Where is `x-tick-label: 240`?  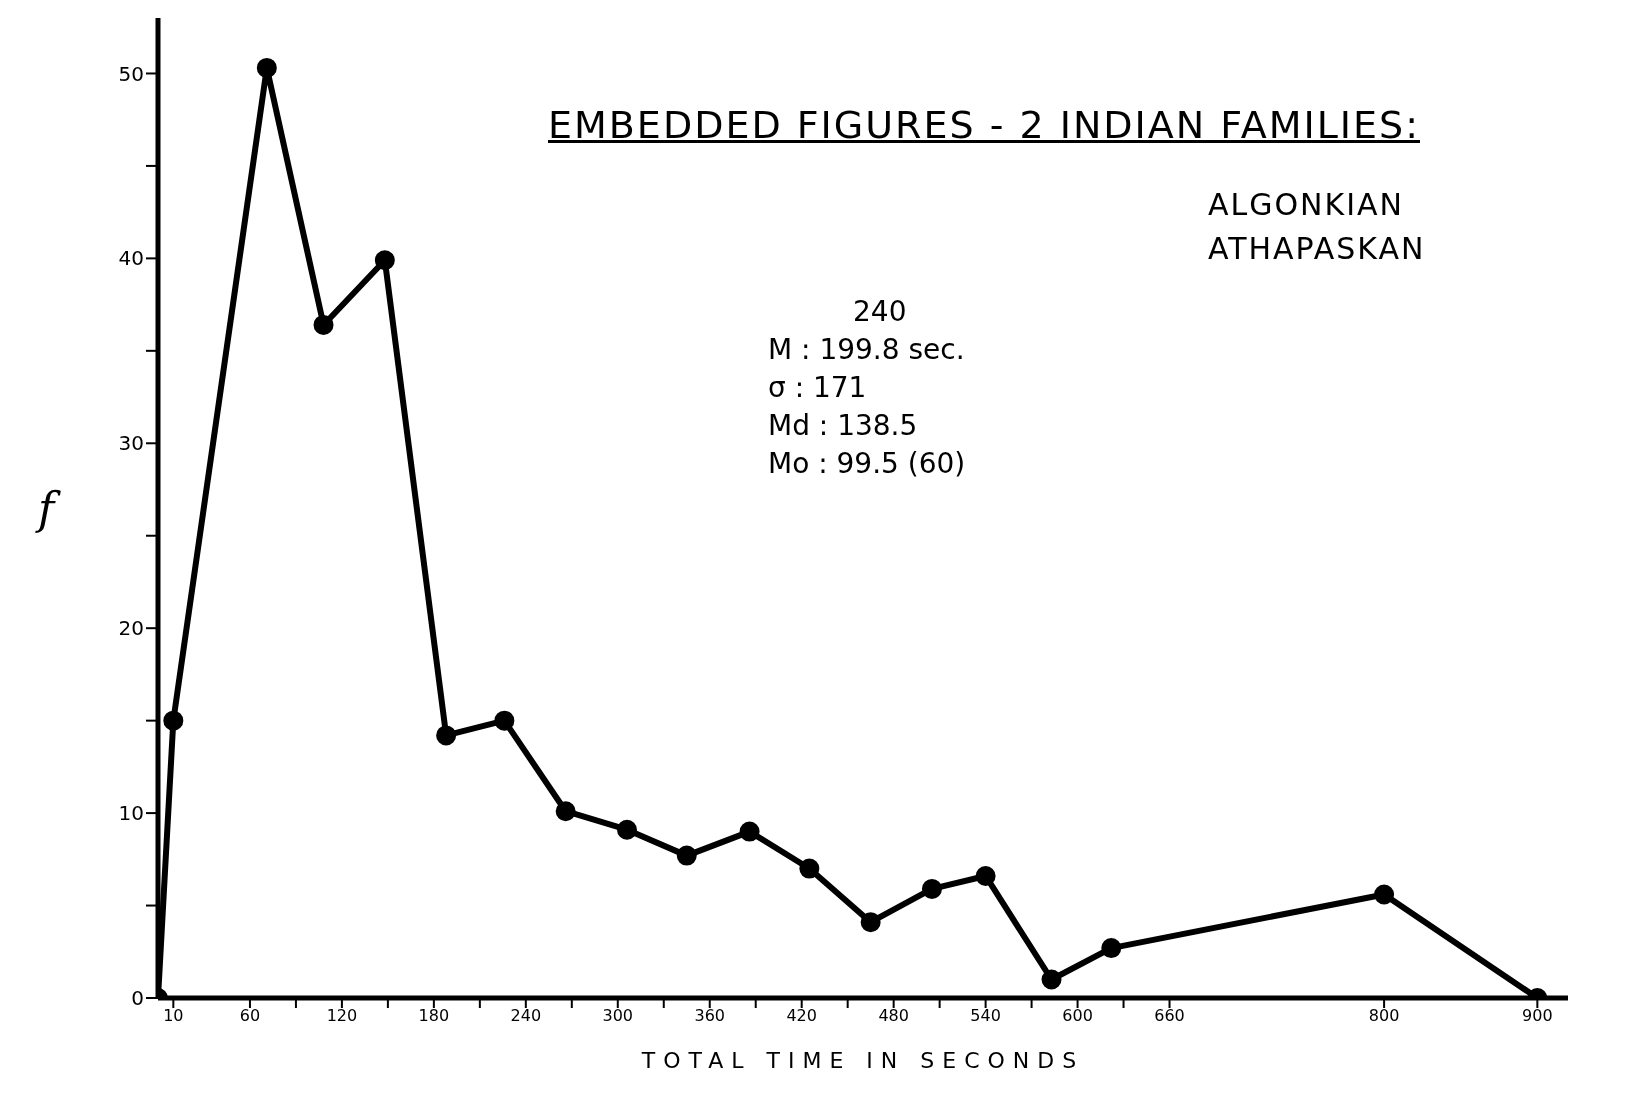 x-tick-label: 240 is located at coordinates (526, 1016).